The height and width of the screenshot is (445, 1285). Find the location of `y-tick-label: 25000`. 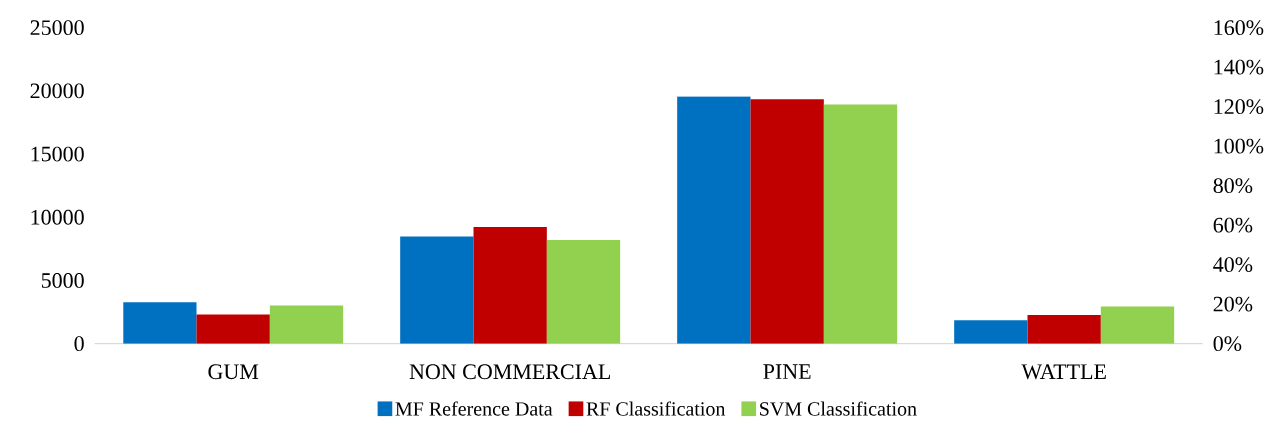

y-tick-label: 25000 is located at coordinates (57, 28).